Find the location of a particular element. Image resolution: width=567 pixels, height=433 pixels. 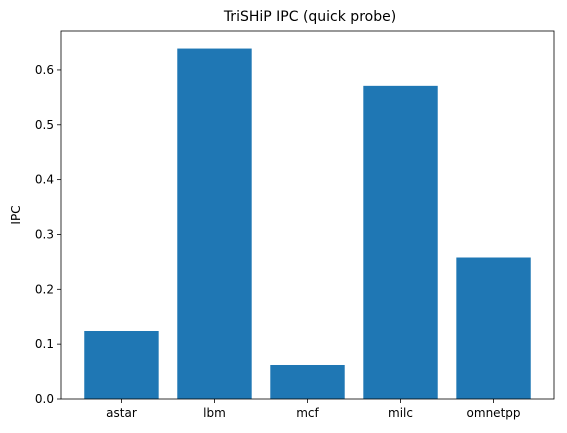

bar-lbm is located at coordinates (214, 223).